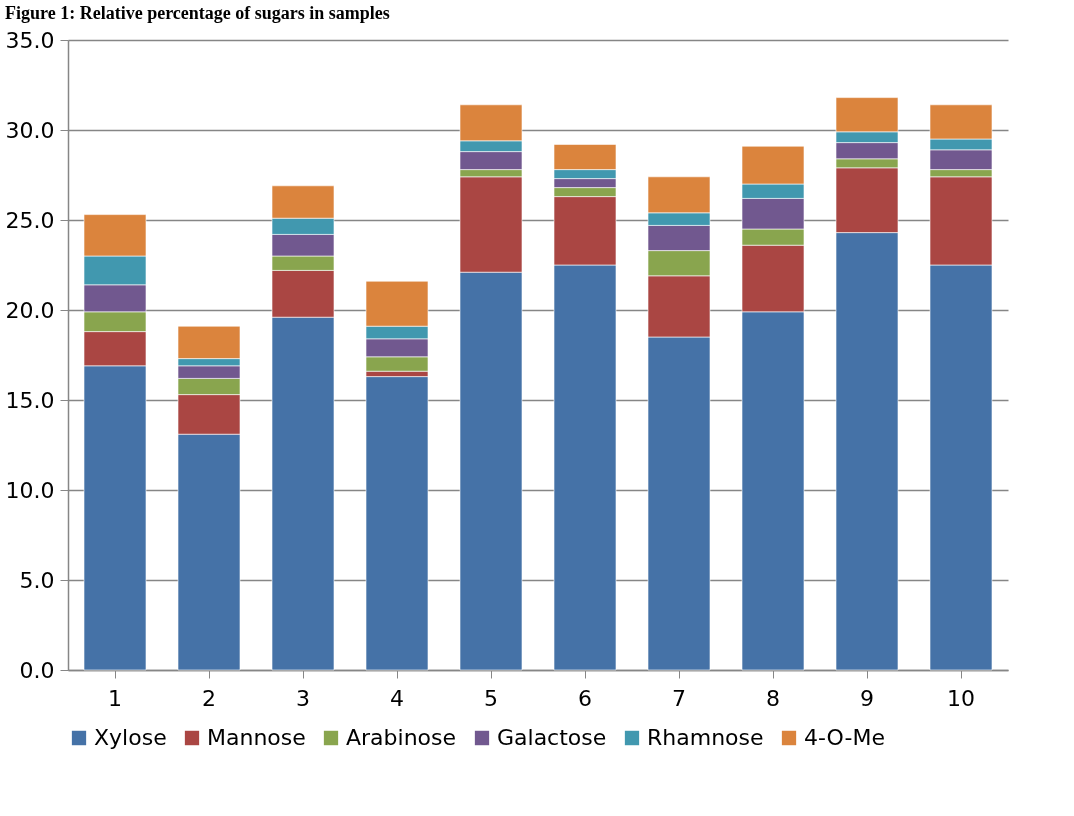 The width and height of the screenshot is (1074, 816). What do you see at coordinates (705, 737) in the screenshot?
I see `legend-label: Rhamnose` at bounding box center [705, 737].